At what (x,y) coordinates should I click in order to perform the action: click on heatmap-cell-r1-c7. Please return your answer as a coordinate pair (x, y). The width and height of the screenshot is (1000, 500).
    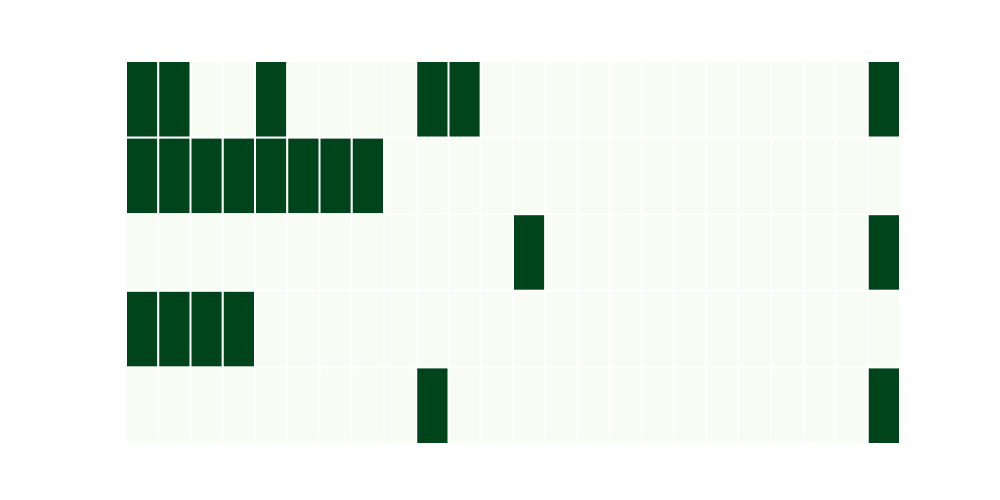
    Looking at the image, I should click on (335, 99).